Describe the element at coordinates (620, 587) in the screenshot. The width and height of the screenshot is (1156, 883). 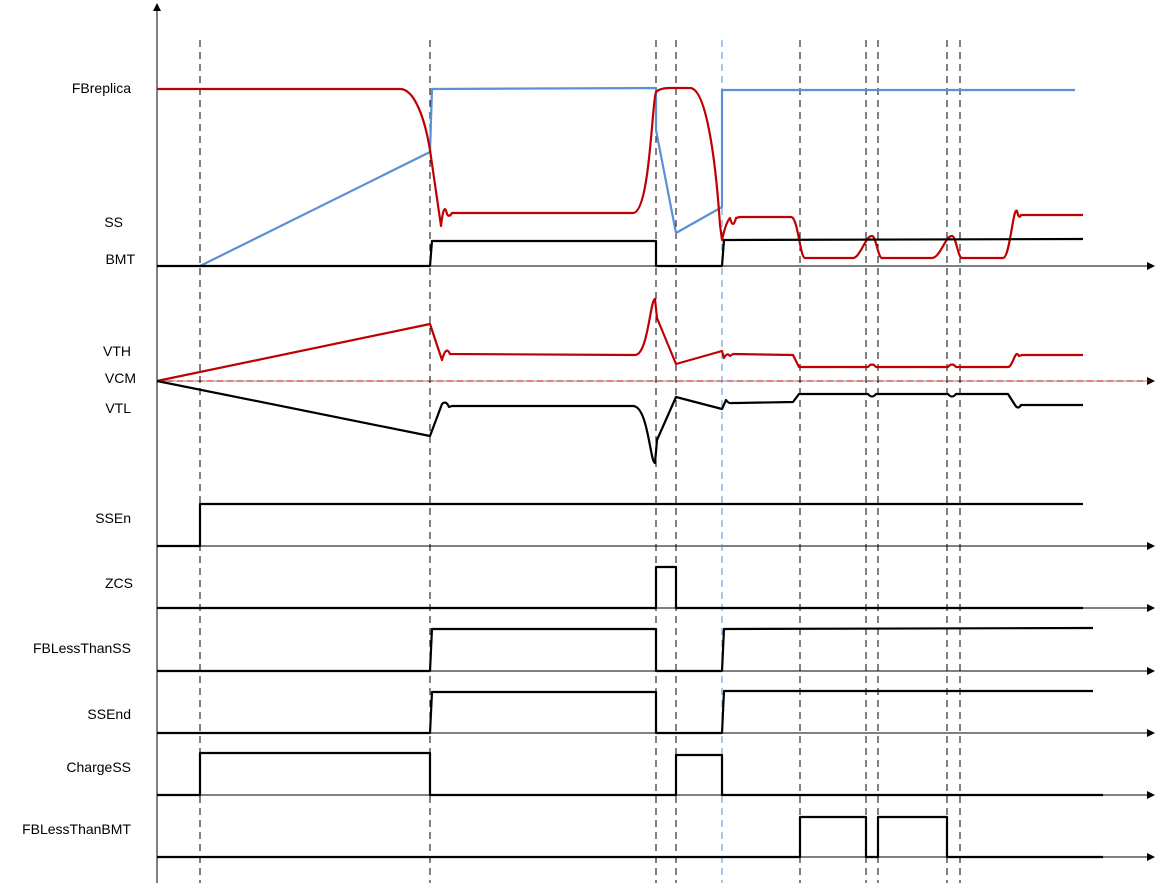
I see `zcs-waveform` at that location.